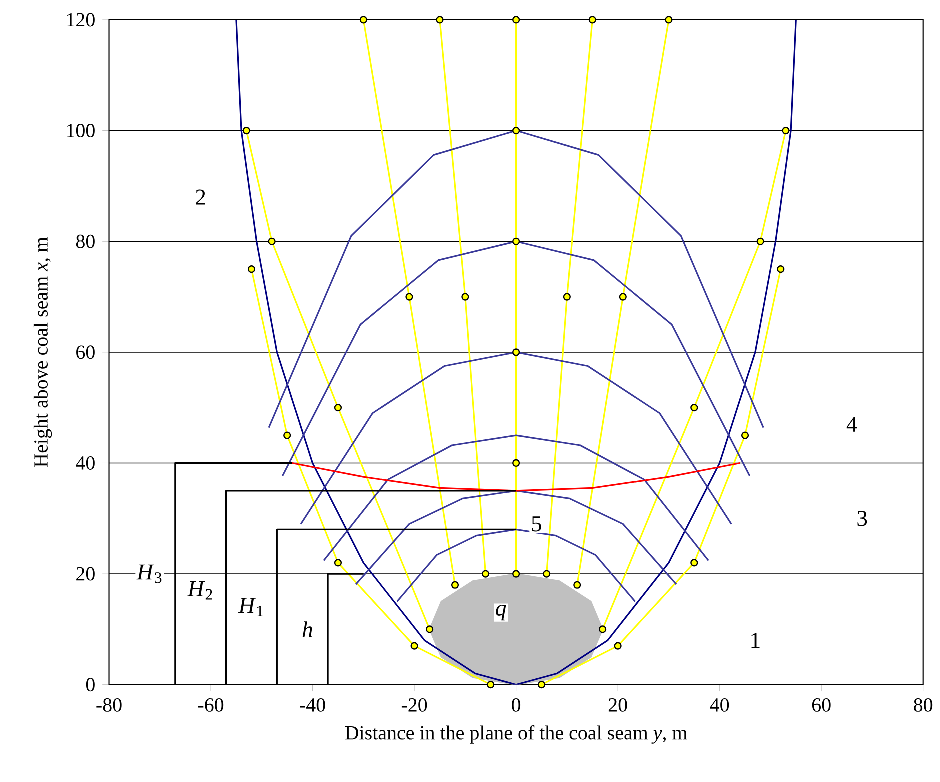  Describe the element at coordinates (251, 607) in the screenshot. I see `annotation: H$_{1}$` at that location.